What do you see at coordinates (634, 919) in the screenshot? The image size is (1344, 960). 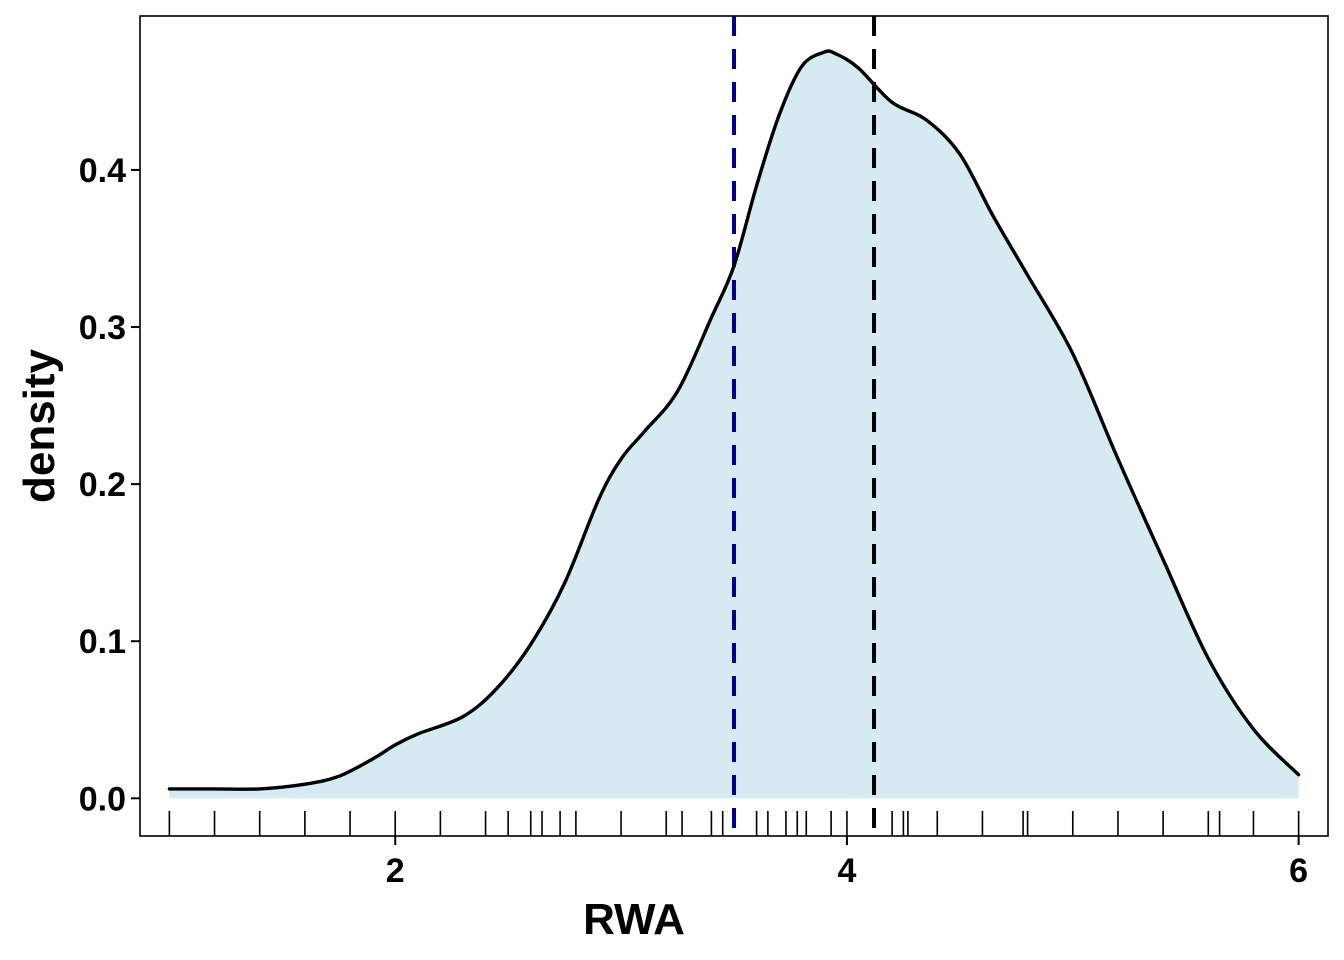 I see `x-axis-title: RWA` at bounding box center [634, 919].